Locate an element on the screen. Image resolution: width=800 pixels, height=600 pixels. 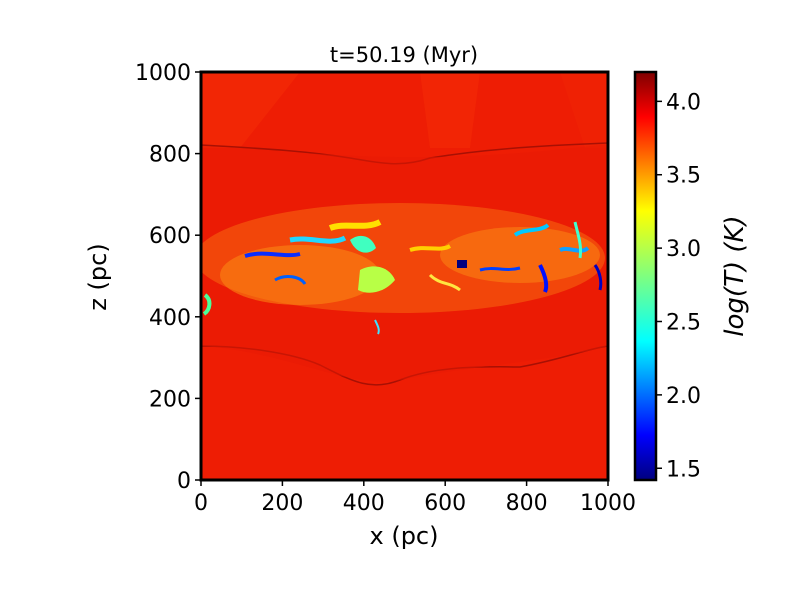
y-tick-label: 0 is located at coordinates (184, 481).